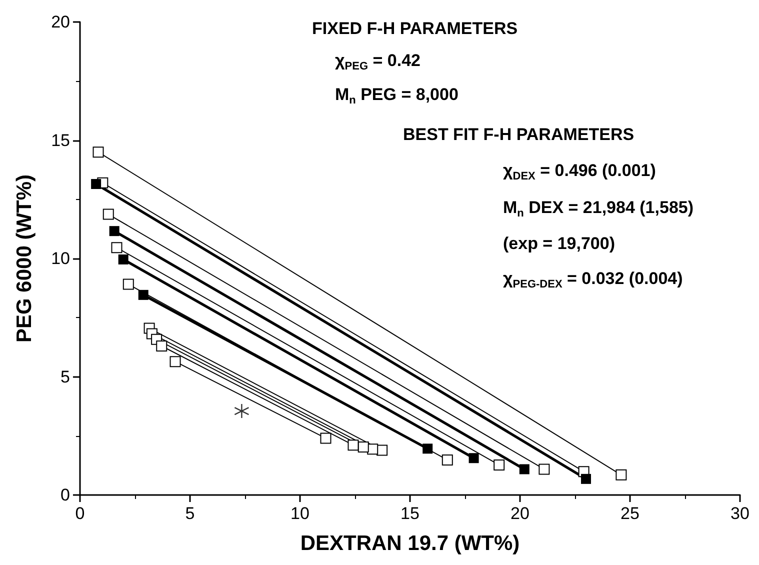 Image resolution: width=759 pixels, height=565 pixels. I want to click on x-tick-label: 30, so click(740, 513).